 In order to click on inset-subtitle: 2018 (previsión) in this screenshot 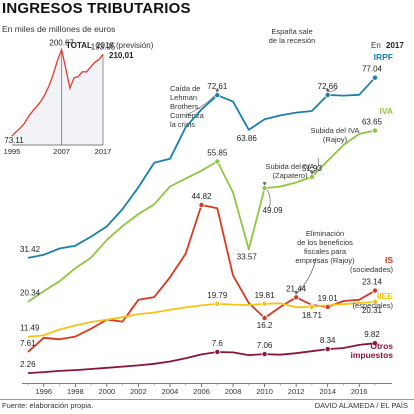, I will do `click(125, 45)`.